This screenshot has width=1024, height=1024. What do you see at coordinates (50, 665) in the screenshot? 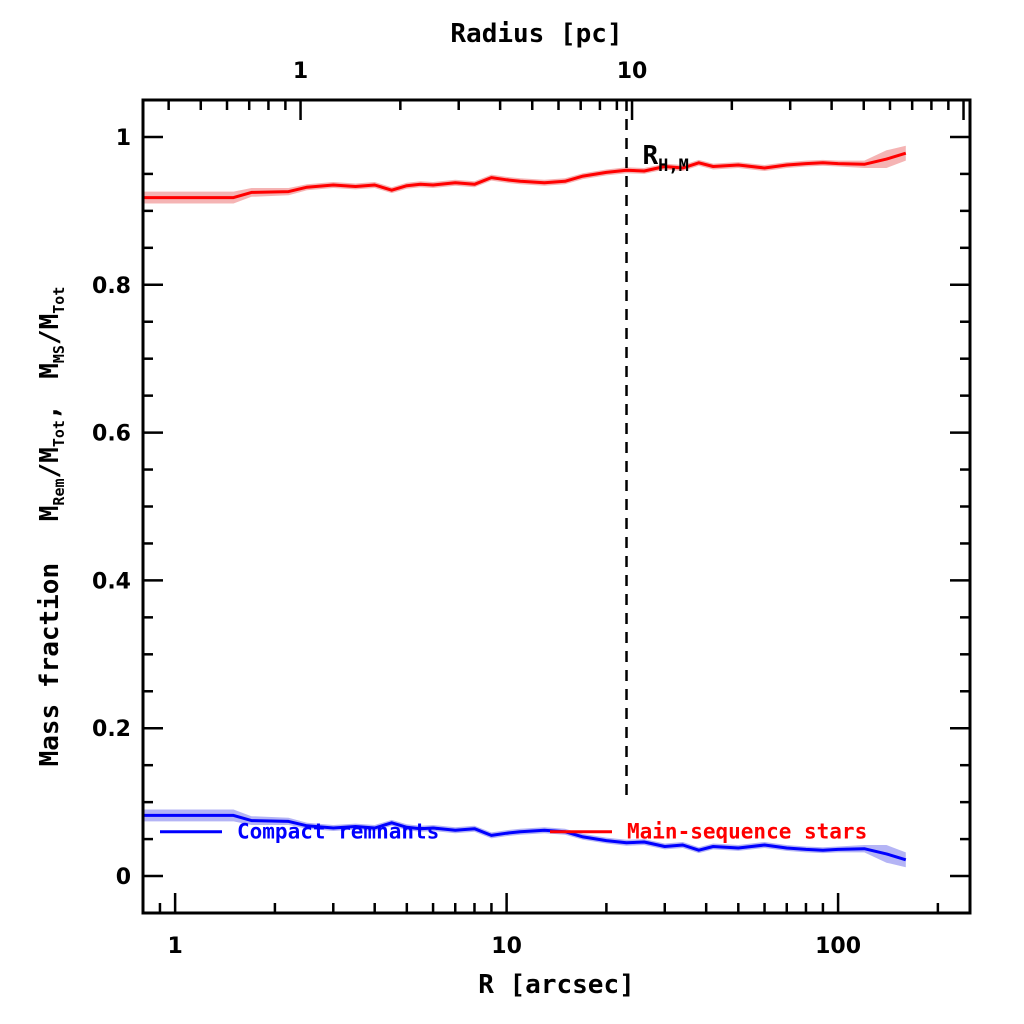
I see `y-axis-main-label: Mass fraction` at bounding box center [50, 665].